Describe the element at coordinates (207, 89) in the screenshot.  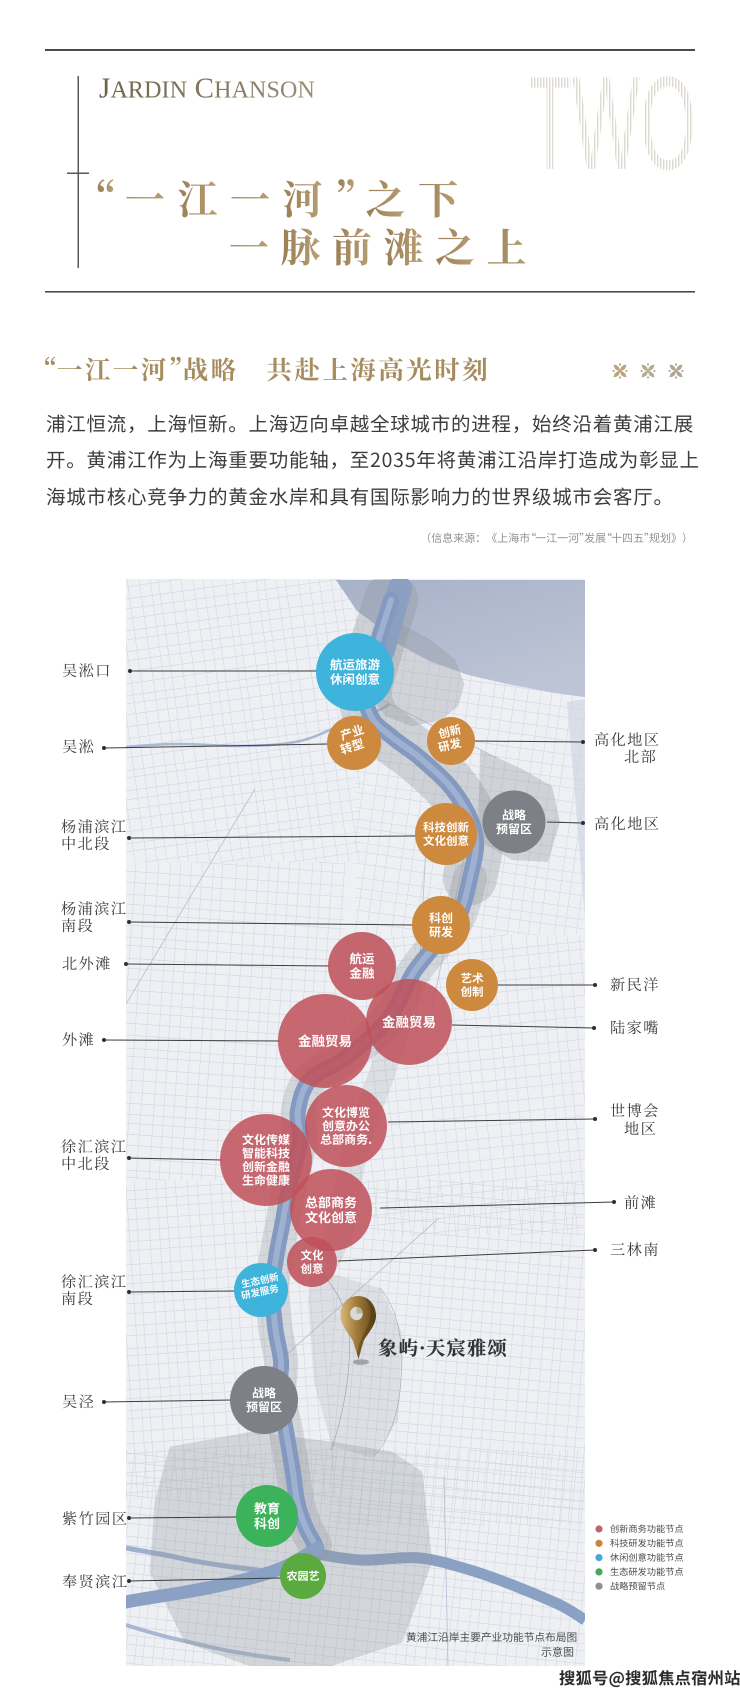
I see `svg-text: JARDIN CHANSON` at that location.